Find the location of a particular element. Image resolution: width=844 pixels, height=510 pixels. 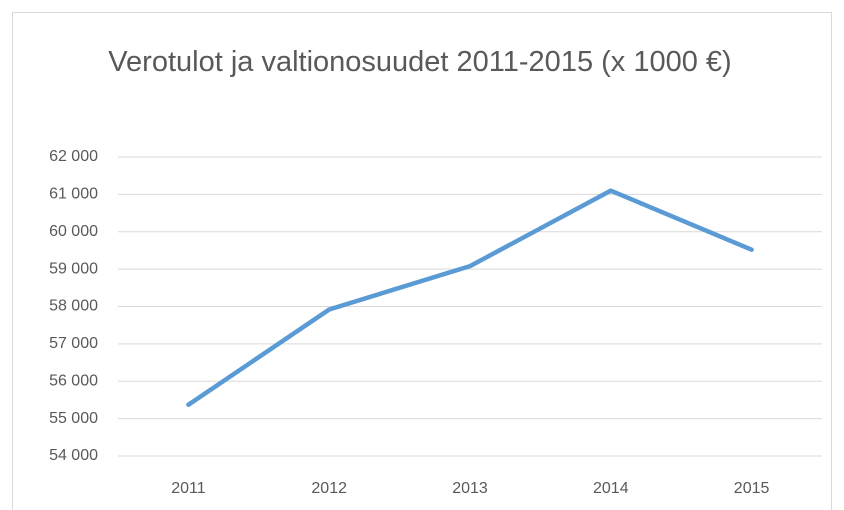

x-tick-label: 2012 is located at coordinates (329, 488).